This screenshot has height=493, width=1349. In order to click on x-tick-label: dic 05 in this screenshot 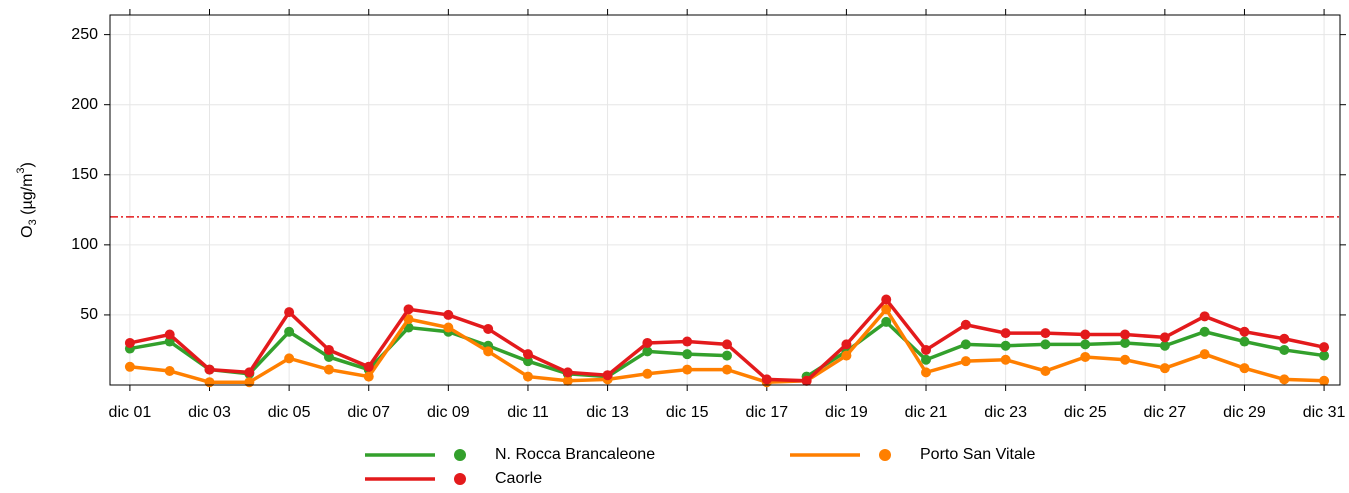, I will do `click(289, 412)`.